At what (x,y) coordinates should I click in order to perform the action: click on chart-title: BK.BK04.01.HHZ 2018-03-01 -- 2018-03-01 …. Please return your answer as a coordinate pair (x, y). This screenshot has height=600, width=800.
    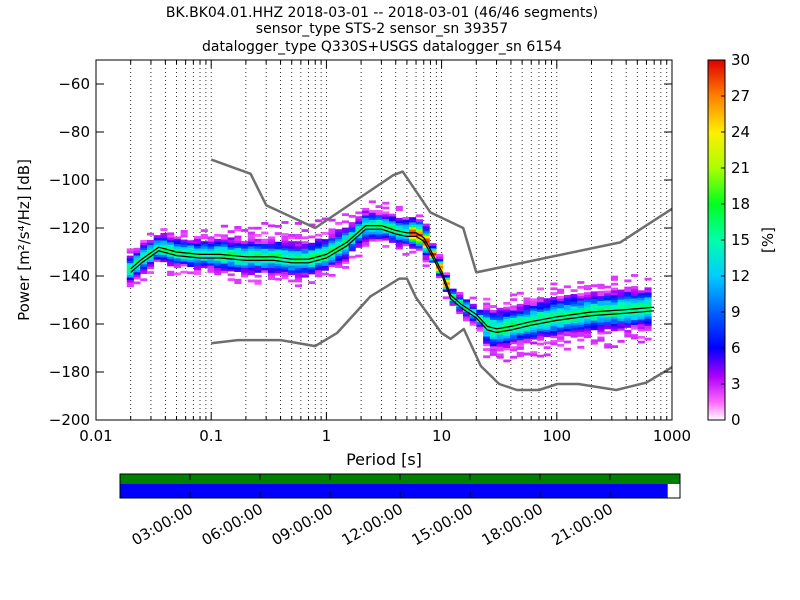
    Looking at the image, I should click on (382, 13).